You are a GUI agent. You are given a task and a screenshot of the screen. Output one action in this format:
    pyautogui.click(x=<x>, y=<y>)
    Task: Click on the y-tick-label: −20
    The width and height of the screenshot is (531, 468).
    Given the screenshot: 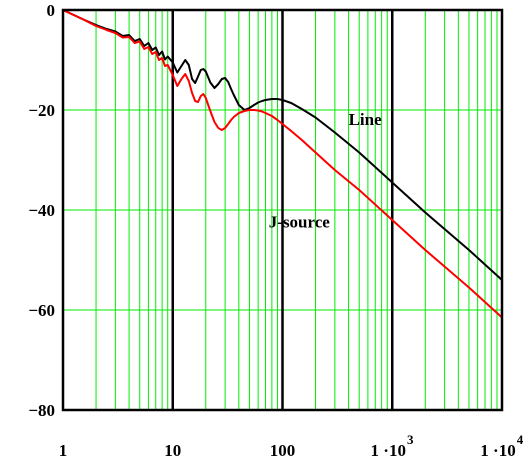 What is the action you would take?
    pyautogui.click(x=41, y=110)
    